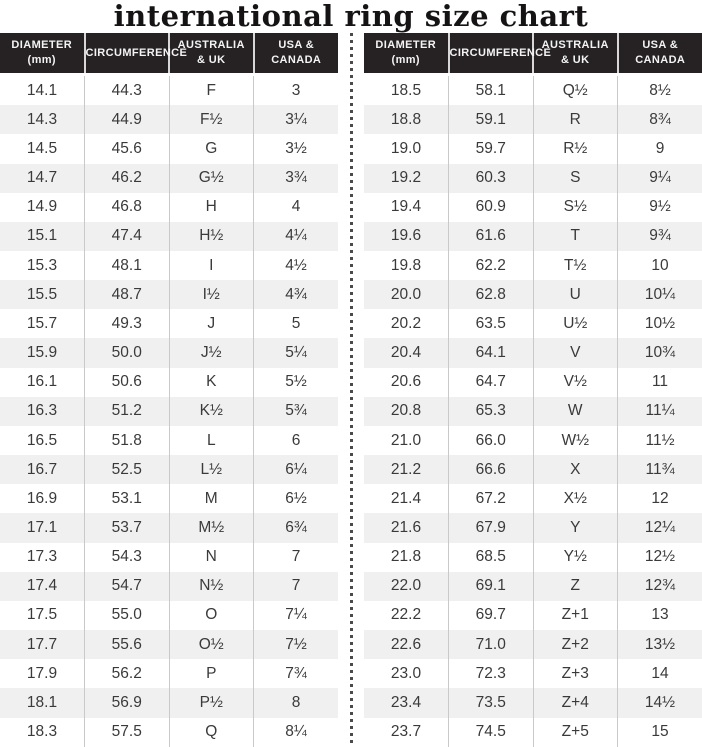  Describe the element at coordinates (659, 615) in the screenshot. I see `table-cell: 13` at that location.